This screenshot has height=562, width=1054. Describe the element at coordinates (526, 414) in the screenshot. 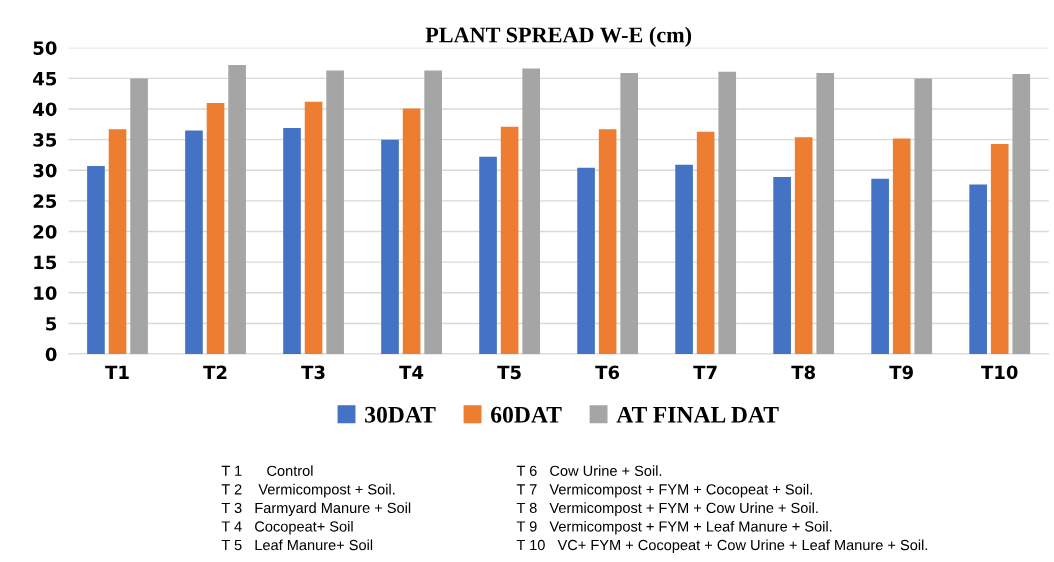

I see `legend-label: 60DAT` at that location.